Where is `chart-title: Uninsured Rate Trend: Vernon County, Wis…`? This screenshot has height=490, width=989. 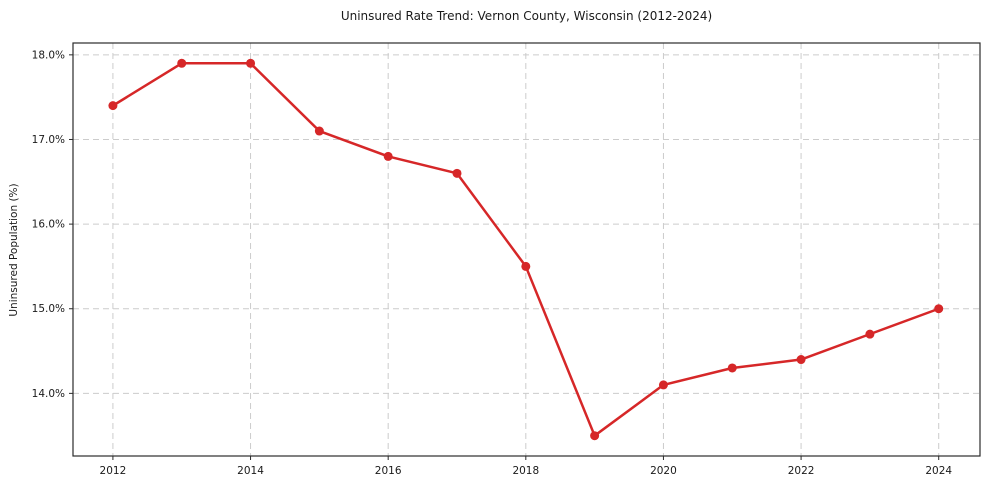
chart-title: Uninsured Rate Trend: Vernon County, Wis… is located at coordinates (526, 16).